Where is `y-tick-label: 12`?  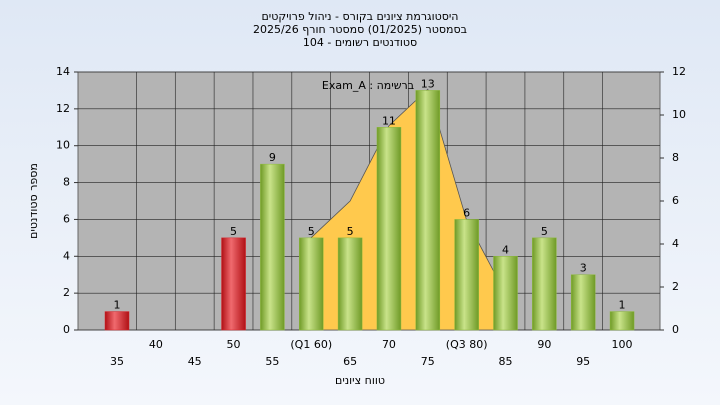 y-tick-label: 12 is located at coordinates (63, 108).